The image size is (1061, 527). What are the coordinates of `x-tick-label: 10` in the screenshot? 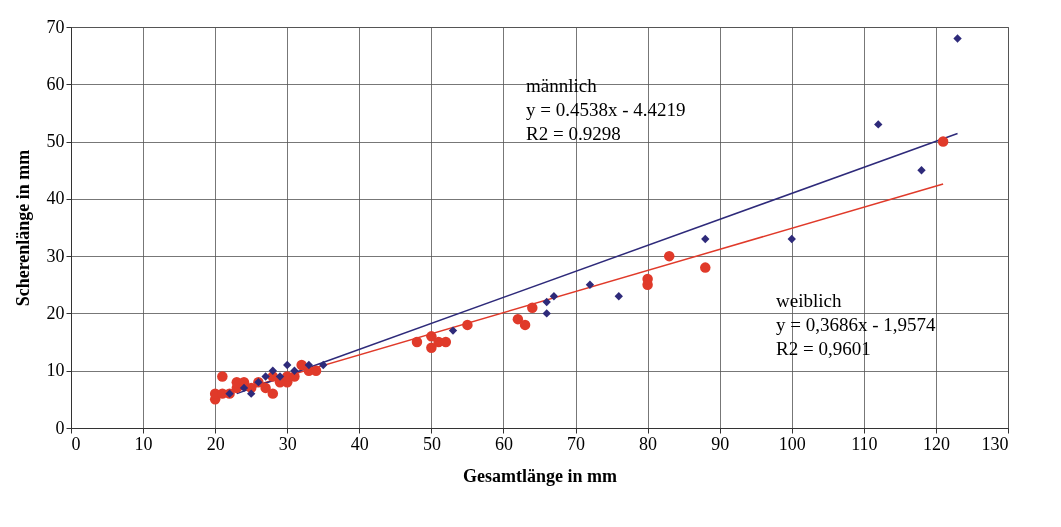 It's located at (143, 443).